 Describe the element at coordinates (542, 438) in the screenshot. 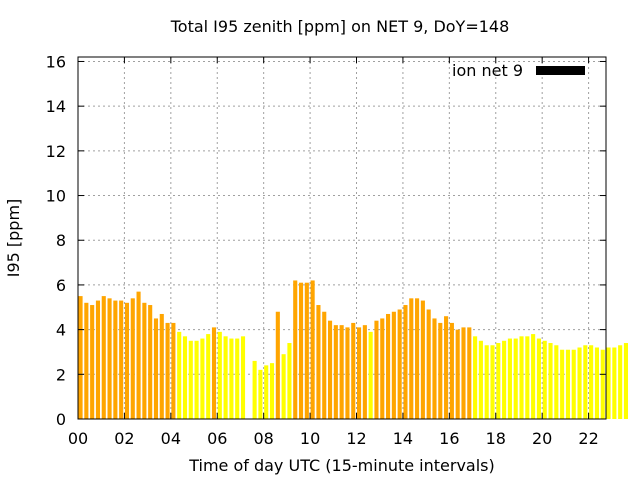

I see `x-tick-label: 20` at that location.